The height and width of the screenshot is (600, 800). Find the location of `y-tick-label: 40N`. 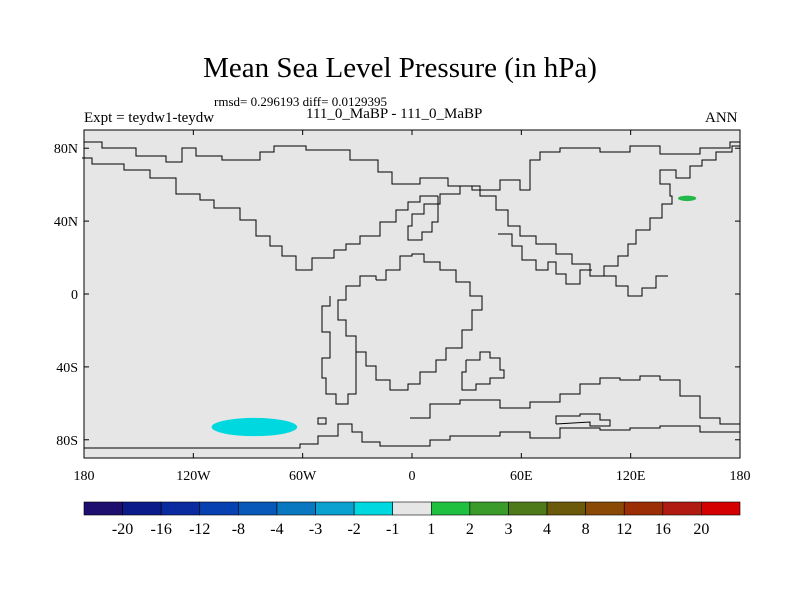

y-tick-label: 40N is located at coordinates (66, 222).